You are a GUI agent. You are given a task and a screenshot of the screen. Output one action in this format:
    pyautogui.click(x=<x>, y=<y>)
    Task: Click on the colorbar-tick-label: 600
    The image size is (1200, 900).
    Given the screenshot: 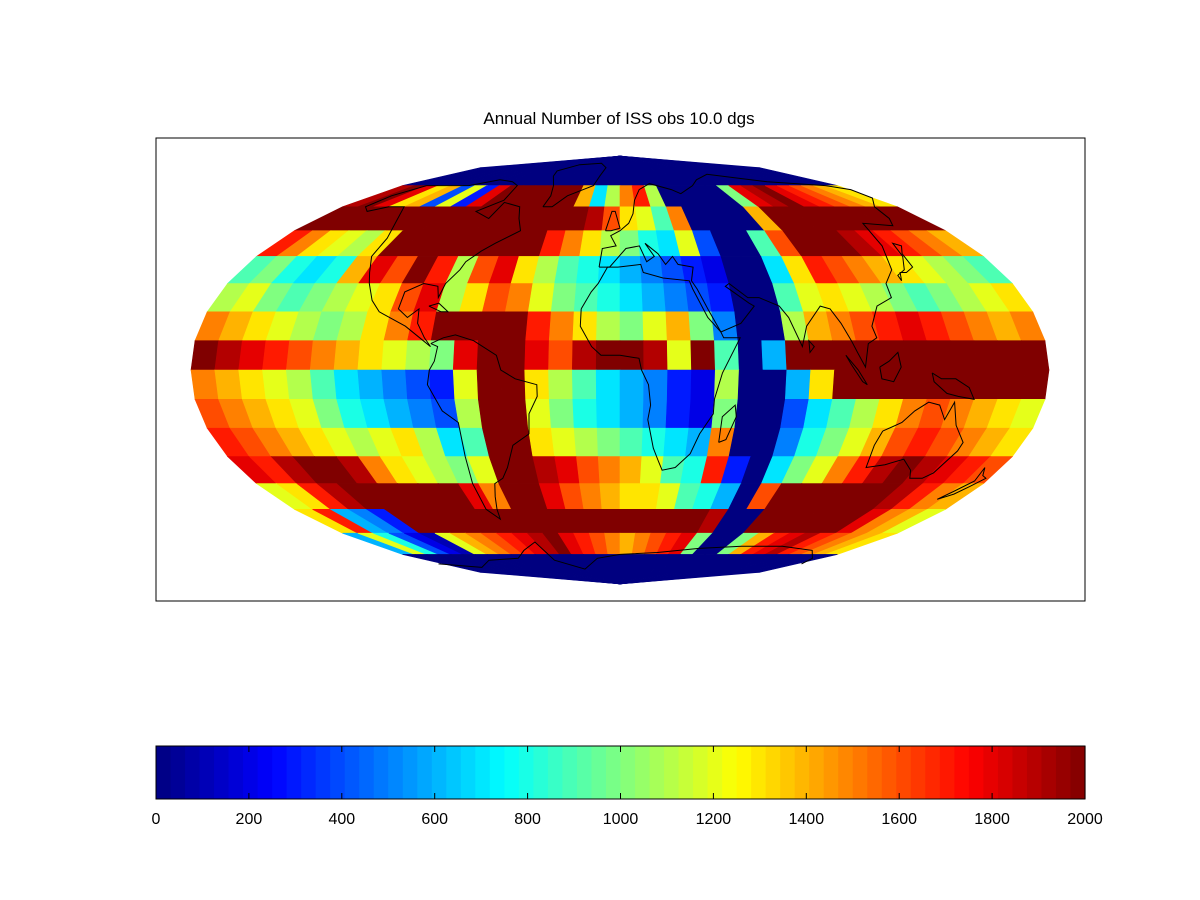 What is the action you would take?
    pyautogui.click(x=434, y=819)
    